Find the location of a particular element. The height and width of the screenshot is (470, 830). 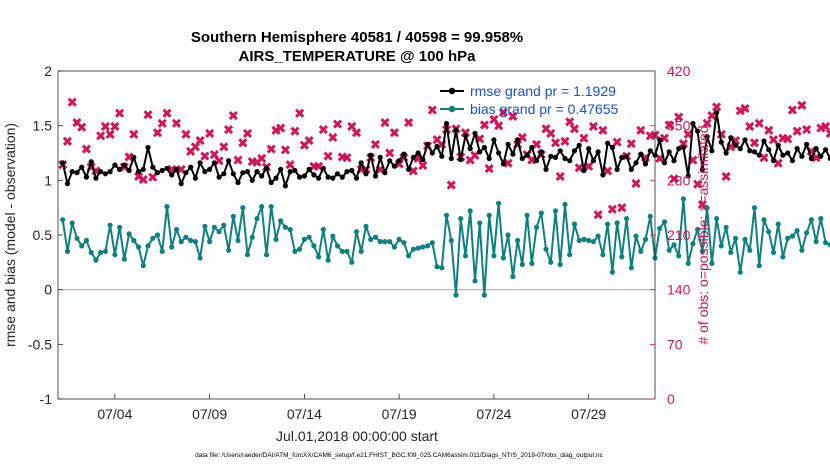

y-tick-label: -0.5 is located at coordinates (40, 344).